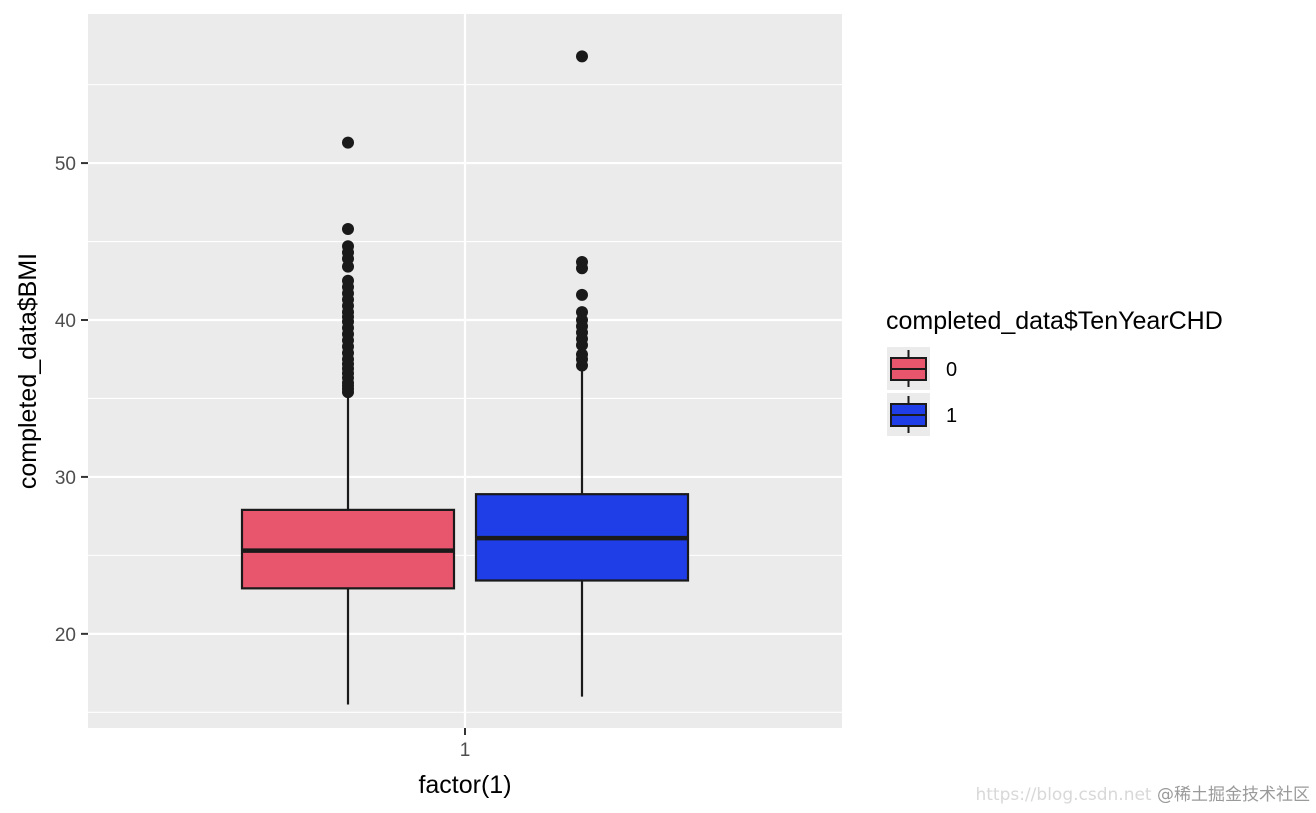 The width and height of the screenshot is (1316, 813). Describe the element at coordinates (65, 321) in the screenshot. I see `y-tick-label: 40` at that location.